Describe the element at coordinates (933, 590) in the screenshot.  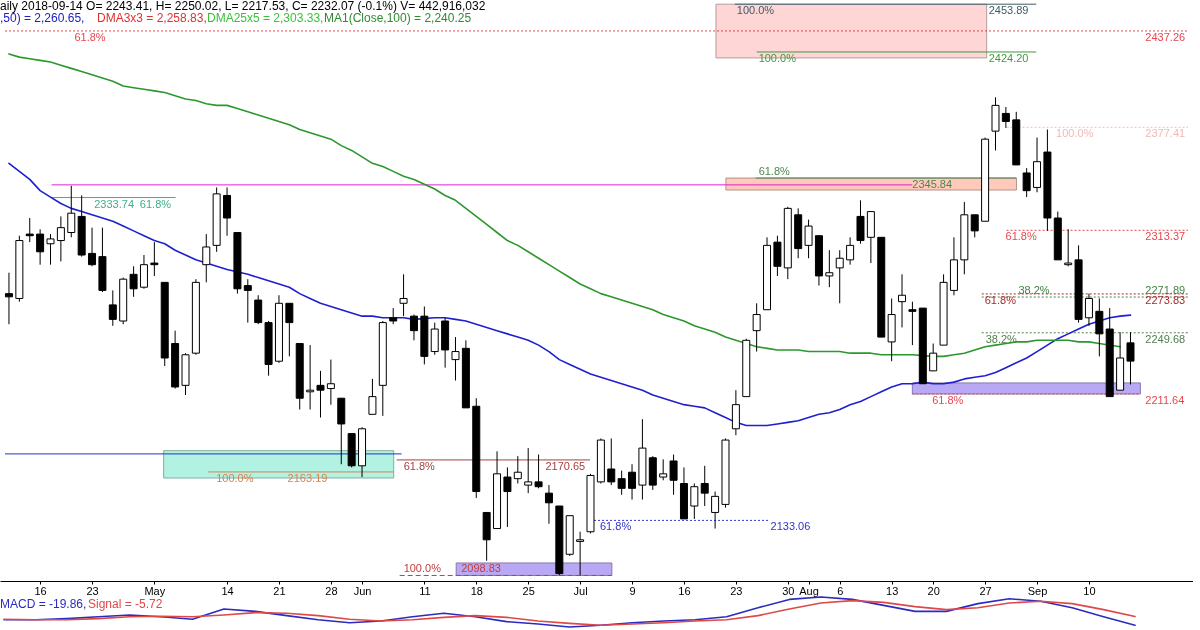
I see `x-tick-label: 20` at that location.